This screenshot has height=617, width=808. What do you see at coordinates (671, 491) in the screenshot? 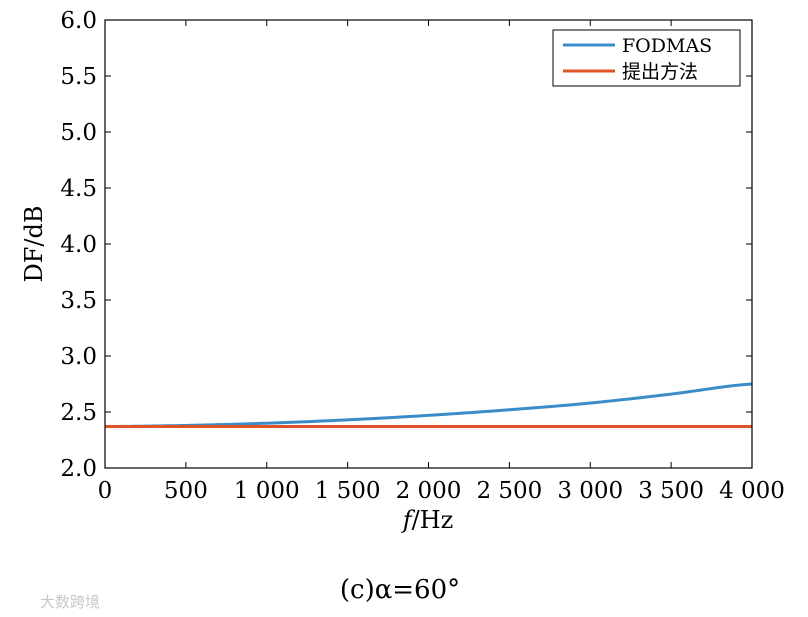
I see `x-tick-label: 3 500` at bounding box center [671, 491].